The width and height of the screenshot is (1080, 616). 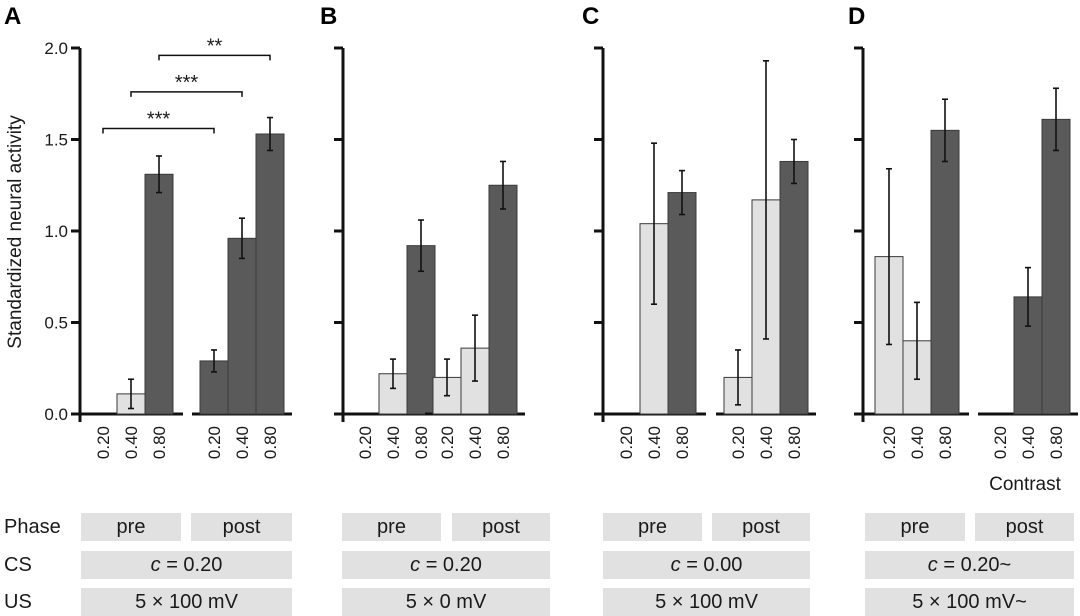 What do you see at coordinates (56, 140) in the screenshot?
I see `y-tick-label: 1.5` at bounding box center [56, 140].